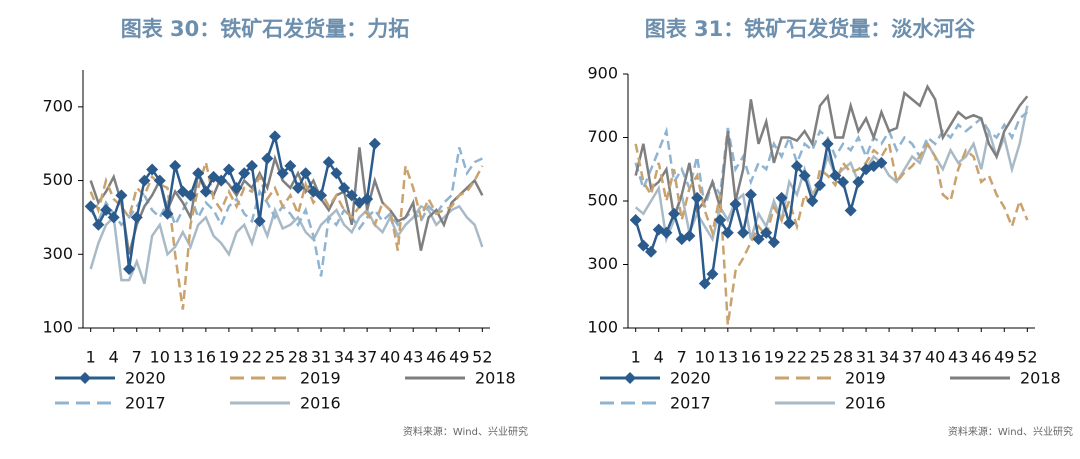  Describe the element at coordinates (367, 357) in the screenshot. I see `x-tick-label: 37` at that location.